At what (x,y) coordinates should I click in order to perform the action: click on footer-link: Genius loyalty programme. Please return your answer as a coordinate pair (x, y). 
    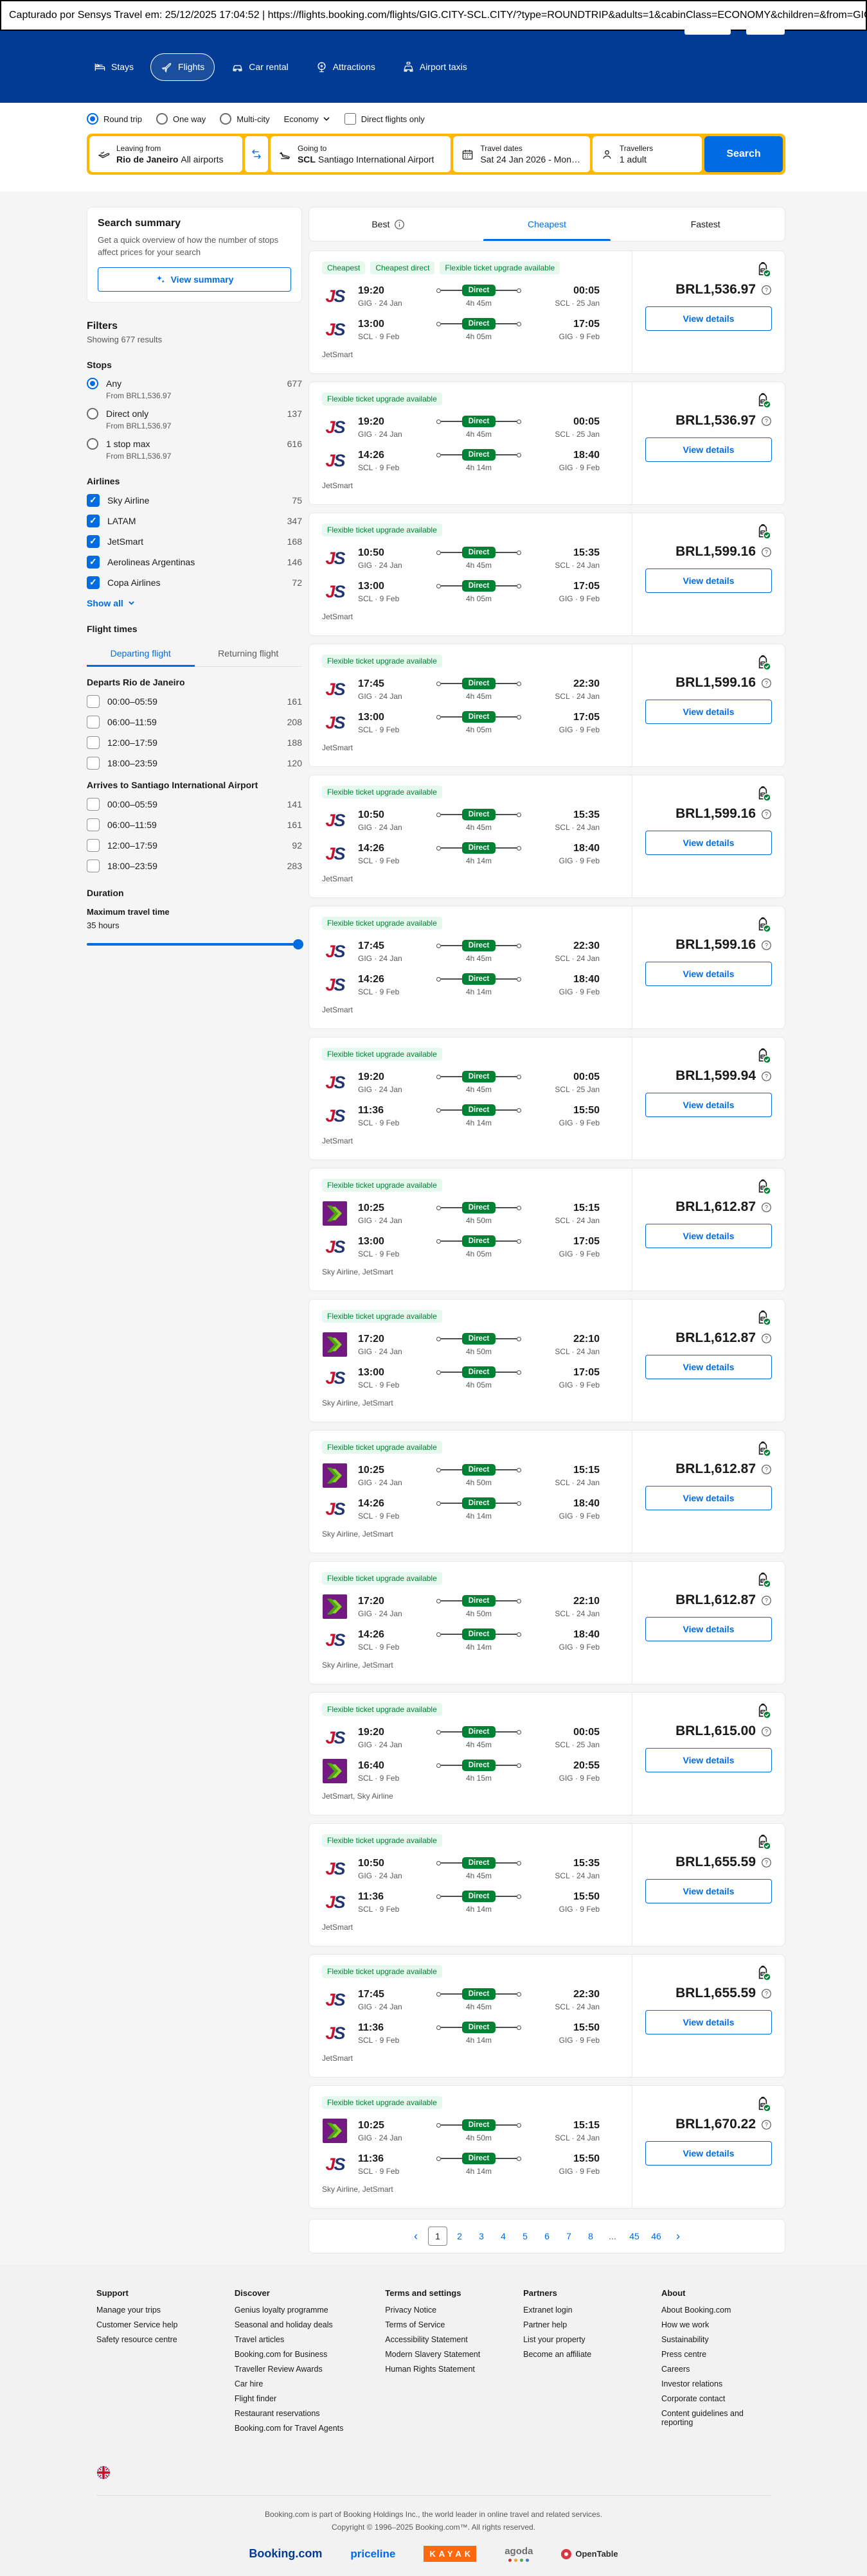
    Looking at the image, I should click on (281, 2310).